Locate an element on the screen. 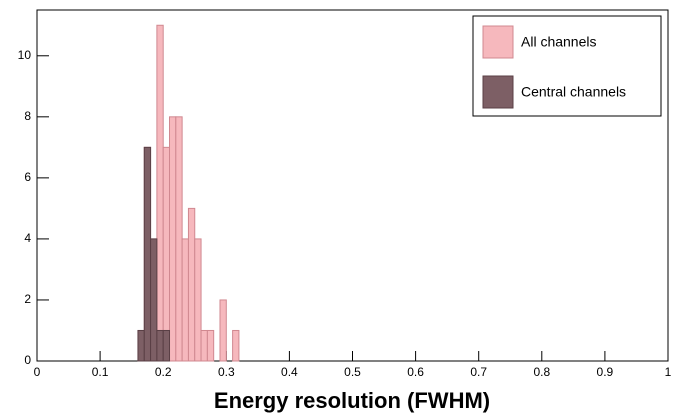  legend-label: Central channels is located at coordinates (573, 92).